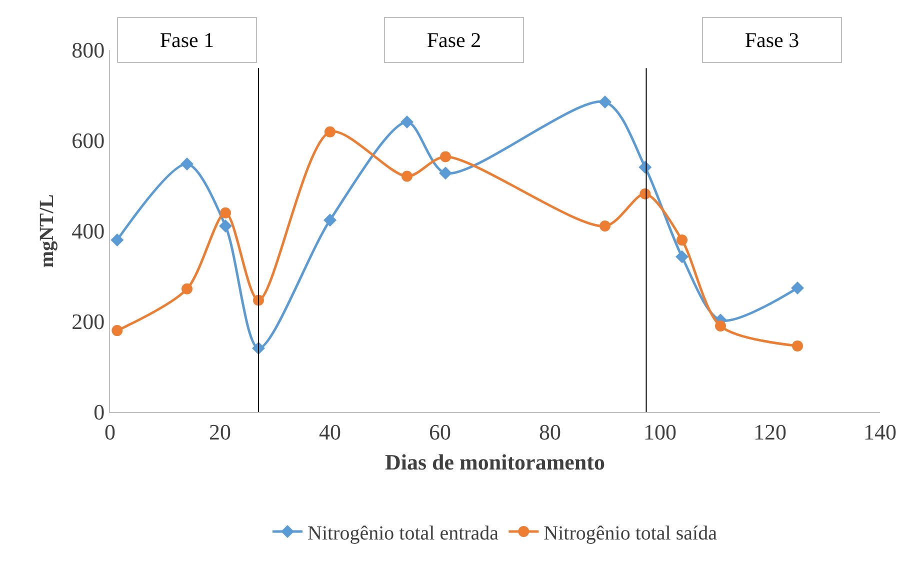  Describe the element at coordinates (631, 533) in the screenshot. I see `legend-label: Nitrogênio total saída` at that location.